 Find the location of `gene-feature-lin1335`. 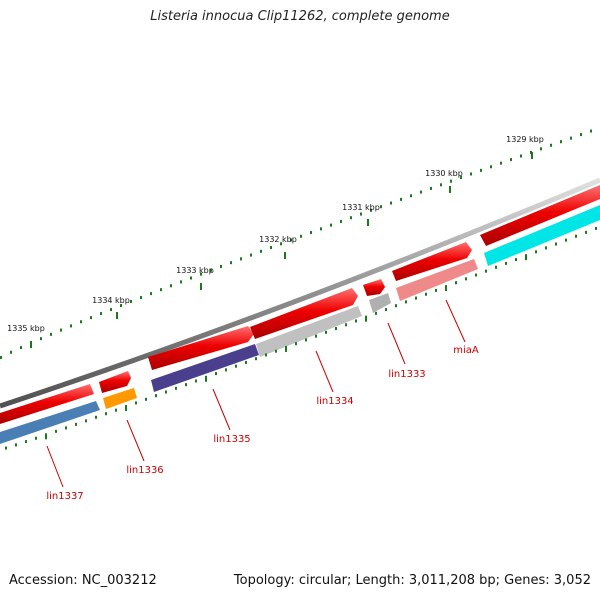

gene-feature-lin1335 is located at coordinates (205, 368).